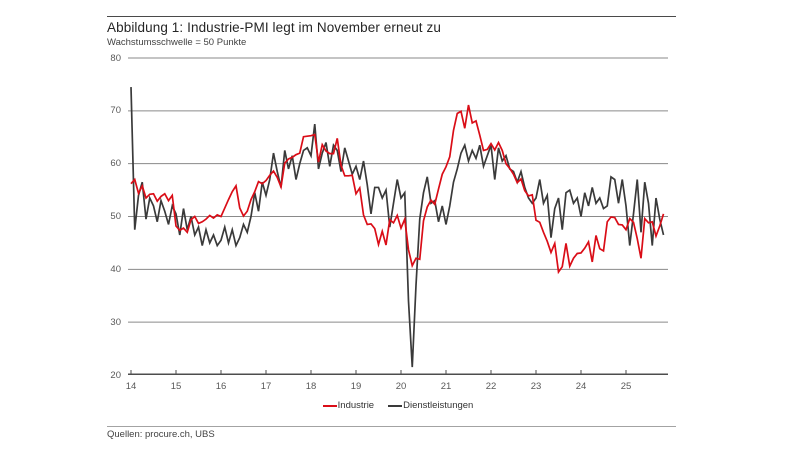 Image resolution: width=800 pixels, height=450 pixels. I want to click on y-tick-label-60: 60, so click(115, 164).